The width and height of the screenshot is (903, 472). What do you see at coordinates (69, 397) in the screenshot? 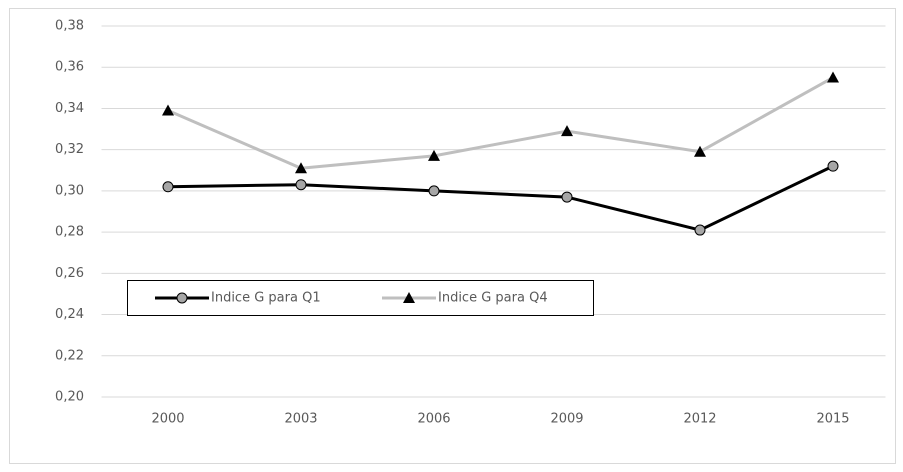
I see `y-tick-label: 0,20` at bounding box center [69, 397].